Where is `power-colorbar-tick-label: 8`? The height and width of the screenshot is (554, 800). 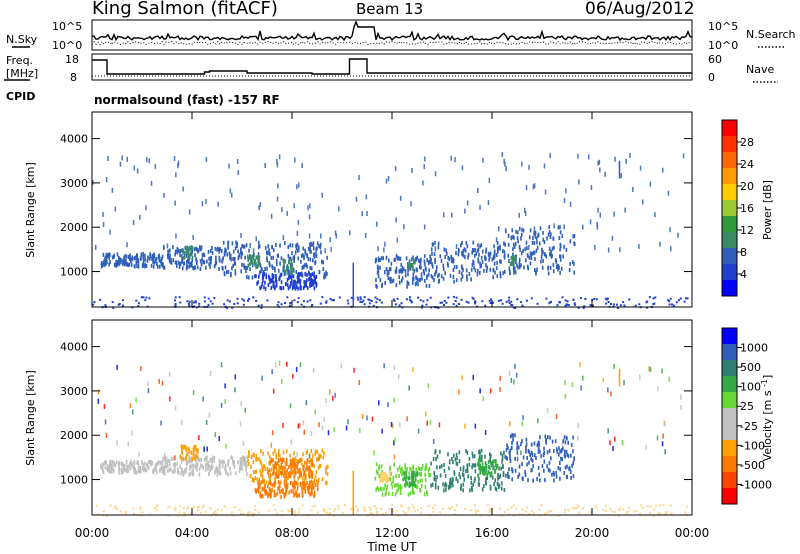
power-colorbar-tick-label: 8 is located at coordinates (743, 252).